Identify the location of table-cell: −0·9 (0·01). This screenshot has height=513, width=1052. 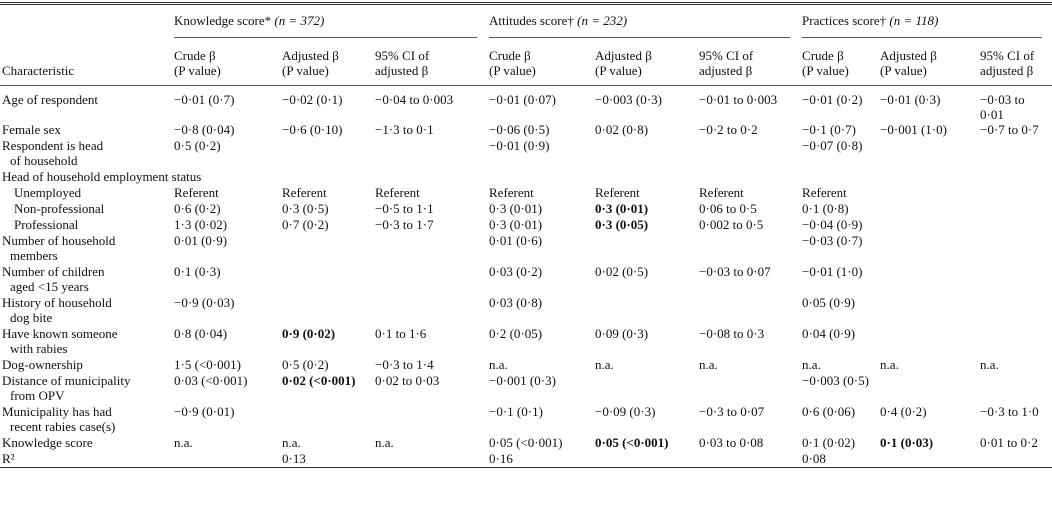
(204, 411).